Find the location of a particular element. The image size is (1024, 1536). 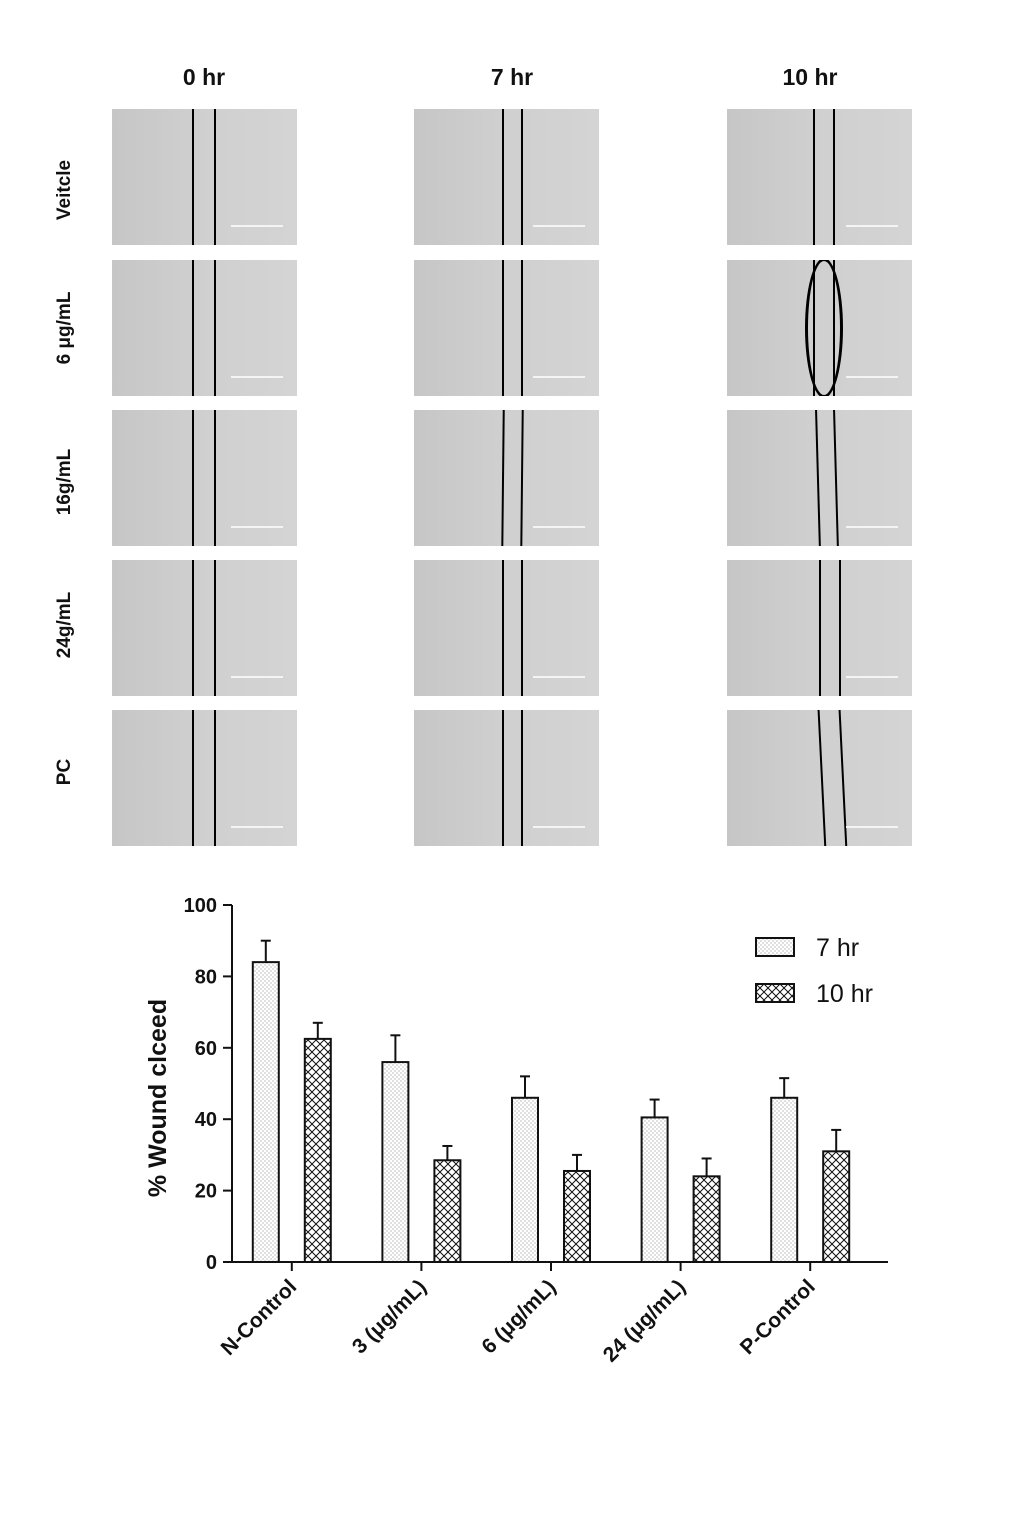

highlight-oval is located at coordinates (824, 328).